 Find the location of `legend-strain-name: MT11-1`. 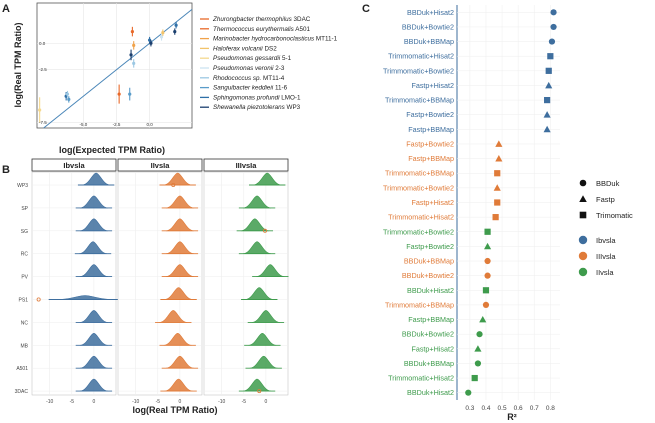

legend-strain-name: MT11-1 is located at coordinates (325, 39).